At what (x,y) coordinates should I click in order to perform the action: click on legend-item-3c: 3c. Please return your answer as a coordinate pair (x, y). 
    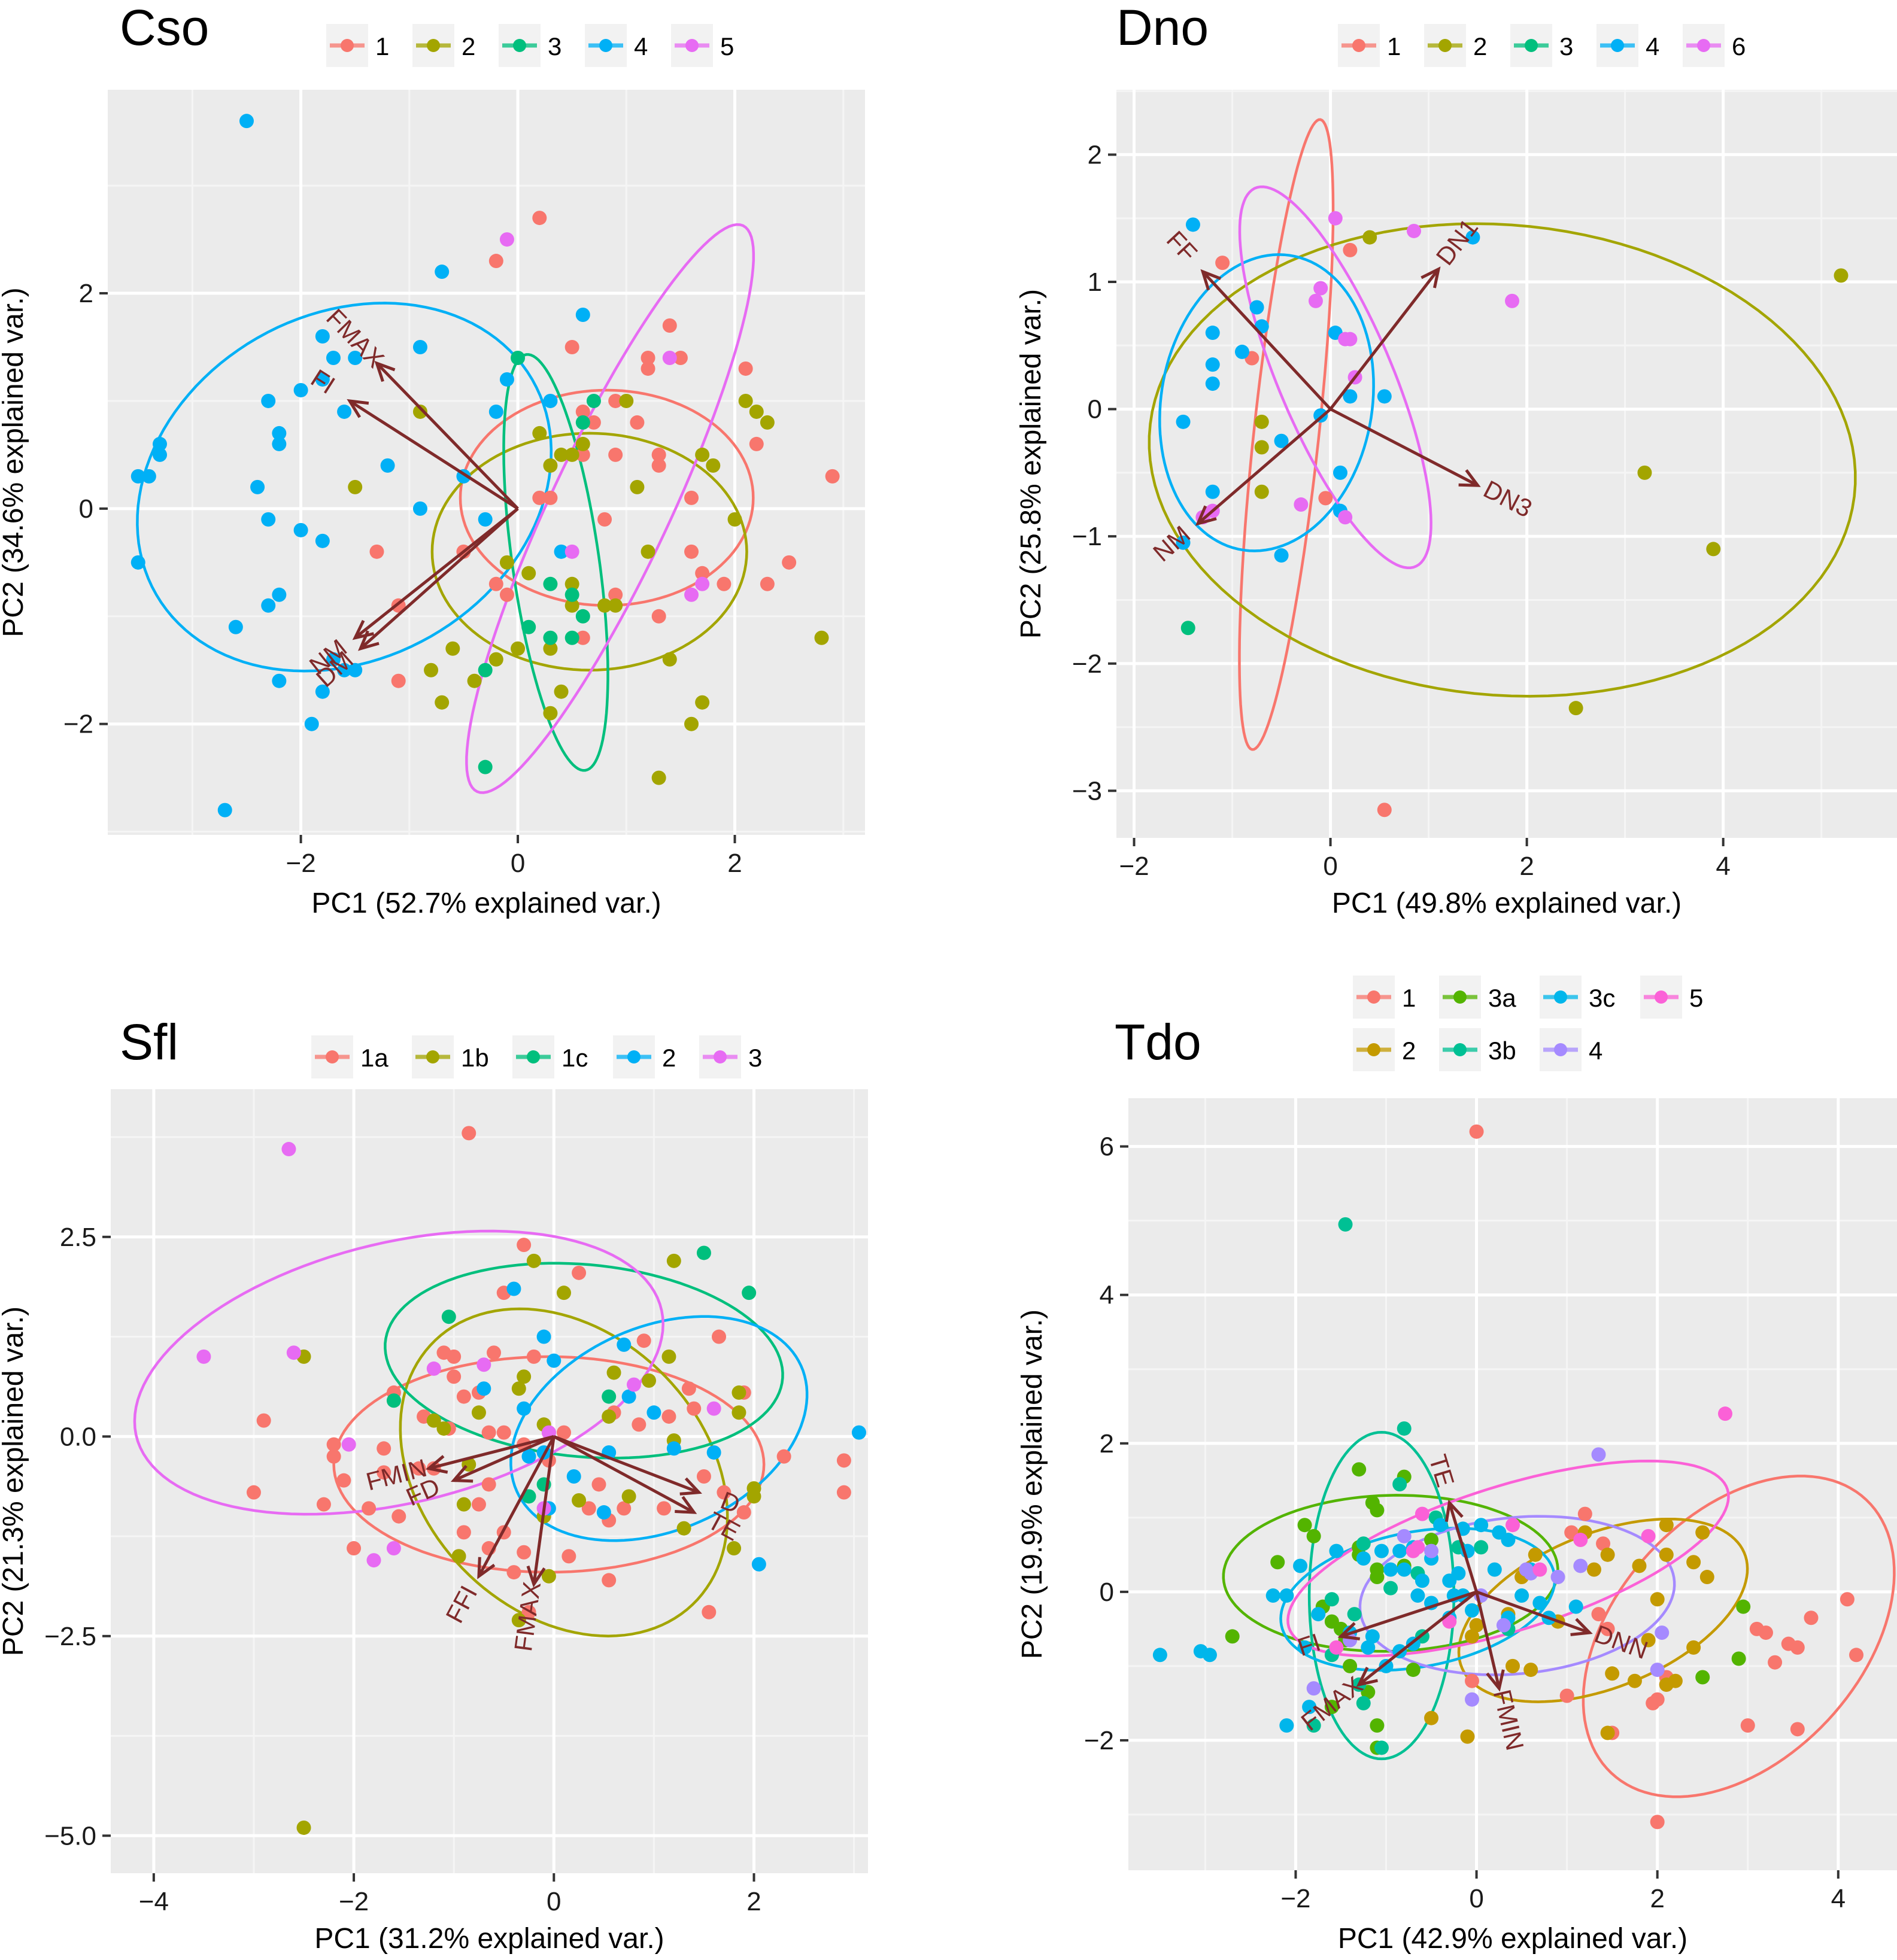
    Looking at the image, I should click on (1577, 997).